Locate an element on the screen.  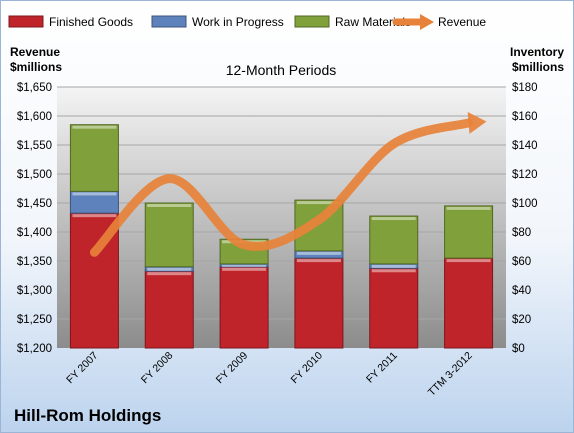
left-tick-label: $1,300 is located at coordinates (34, 291).